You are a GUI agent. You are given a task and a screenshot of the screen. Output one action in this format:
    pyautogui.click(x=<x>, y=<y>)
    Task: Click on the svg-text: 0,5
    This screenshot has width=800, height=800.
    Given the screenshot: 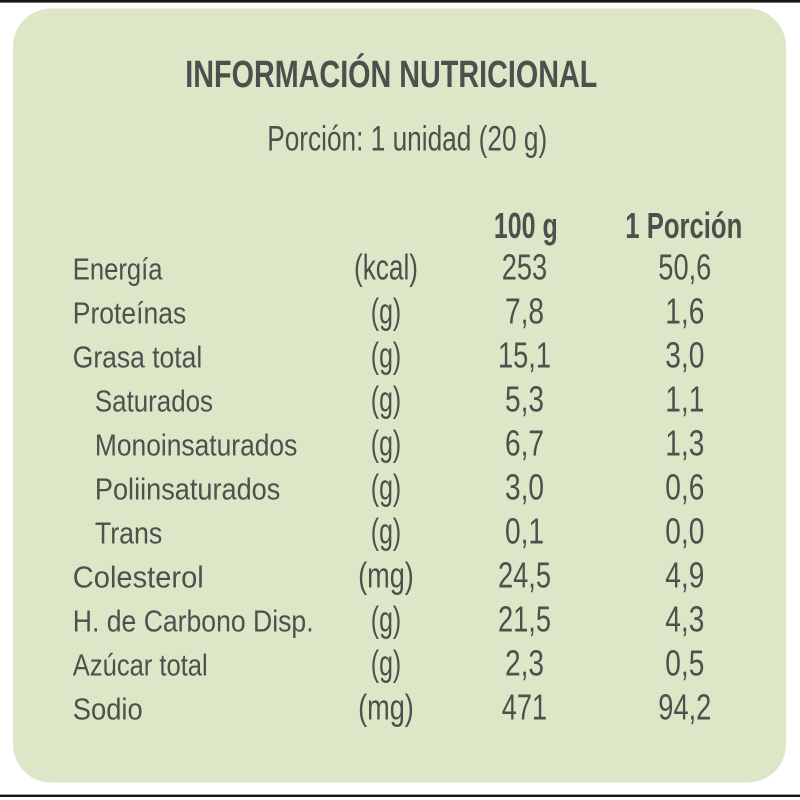 What is the action you would take?
    pyautogui.click(x=684, y=662)
    